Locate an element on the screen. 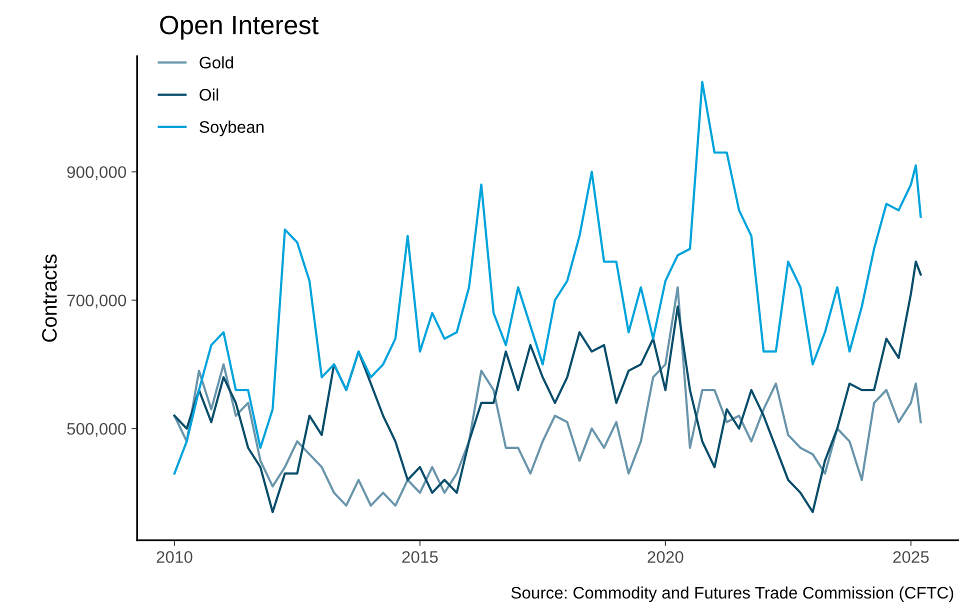 This screenshot has width=959, height=605. legend-label: Soybean is located at coordinates (232, 128).